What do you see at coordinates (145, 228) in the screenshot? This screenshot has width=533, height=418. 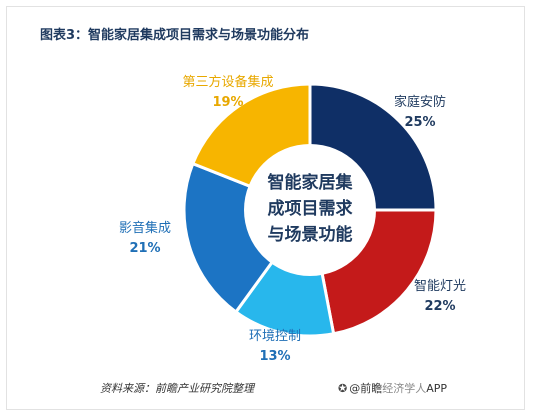 I see `slice-label-4: 影音集成` at bounding box center [145, 228].